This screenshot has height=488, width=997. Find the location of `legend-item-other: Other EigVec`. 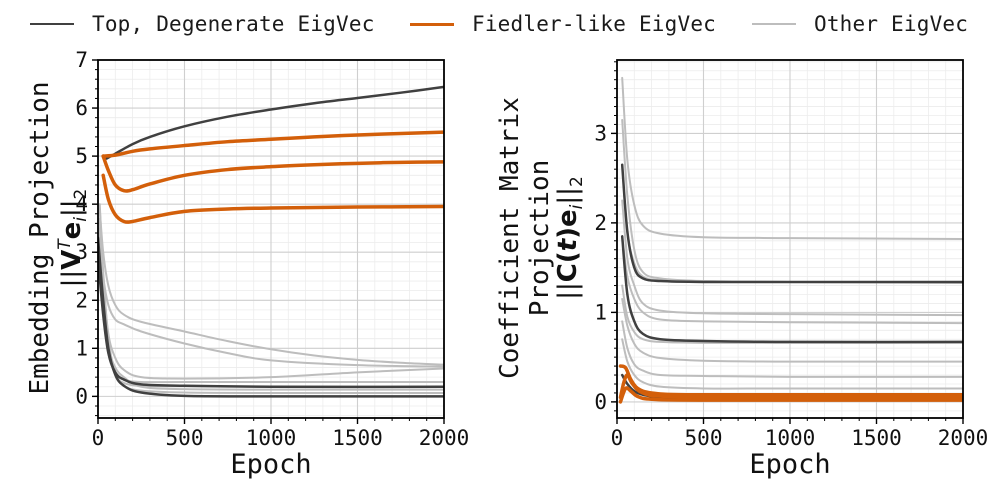

legend-item-other: Other EigVec is located at coordinates (860, 24).